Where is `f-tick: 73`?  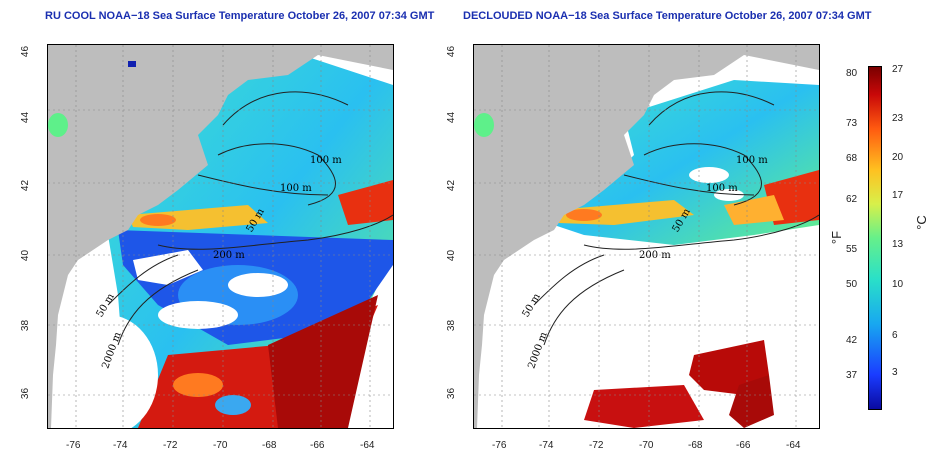
f-tick: 73 is located at coordinates (852, 123).